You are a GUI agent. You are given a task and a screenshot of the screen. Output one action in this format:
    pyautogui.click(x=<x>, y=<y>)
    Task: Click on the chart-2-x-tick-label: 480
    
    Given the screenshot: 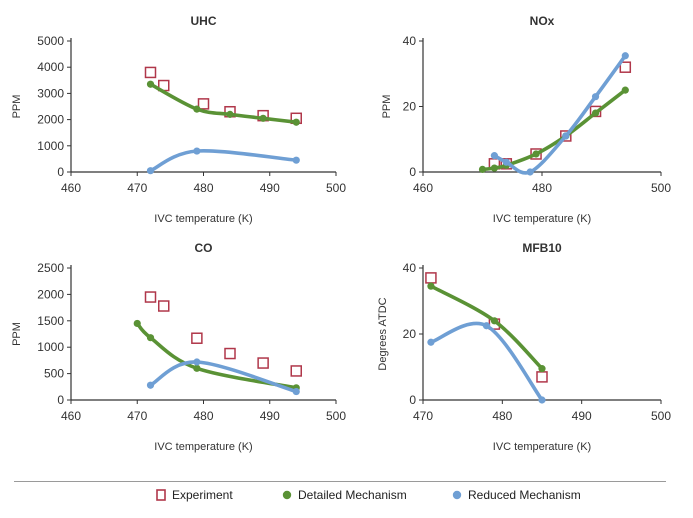 What is the action you would take?
    pyautogui.click(x=542, y=188)
    